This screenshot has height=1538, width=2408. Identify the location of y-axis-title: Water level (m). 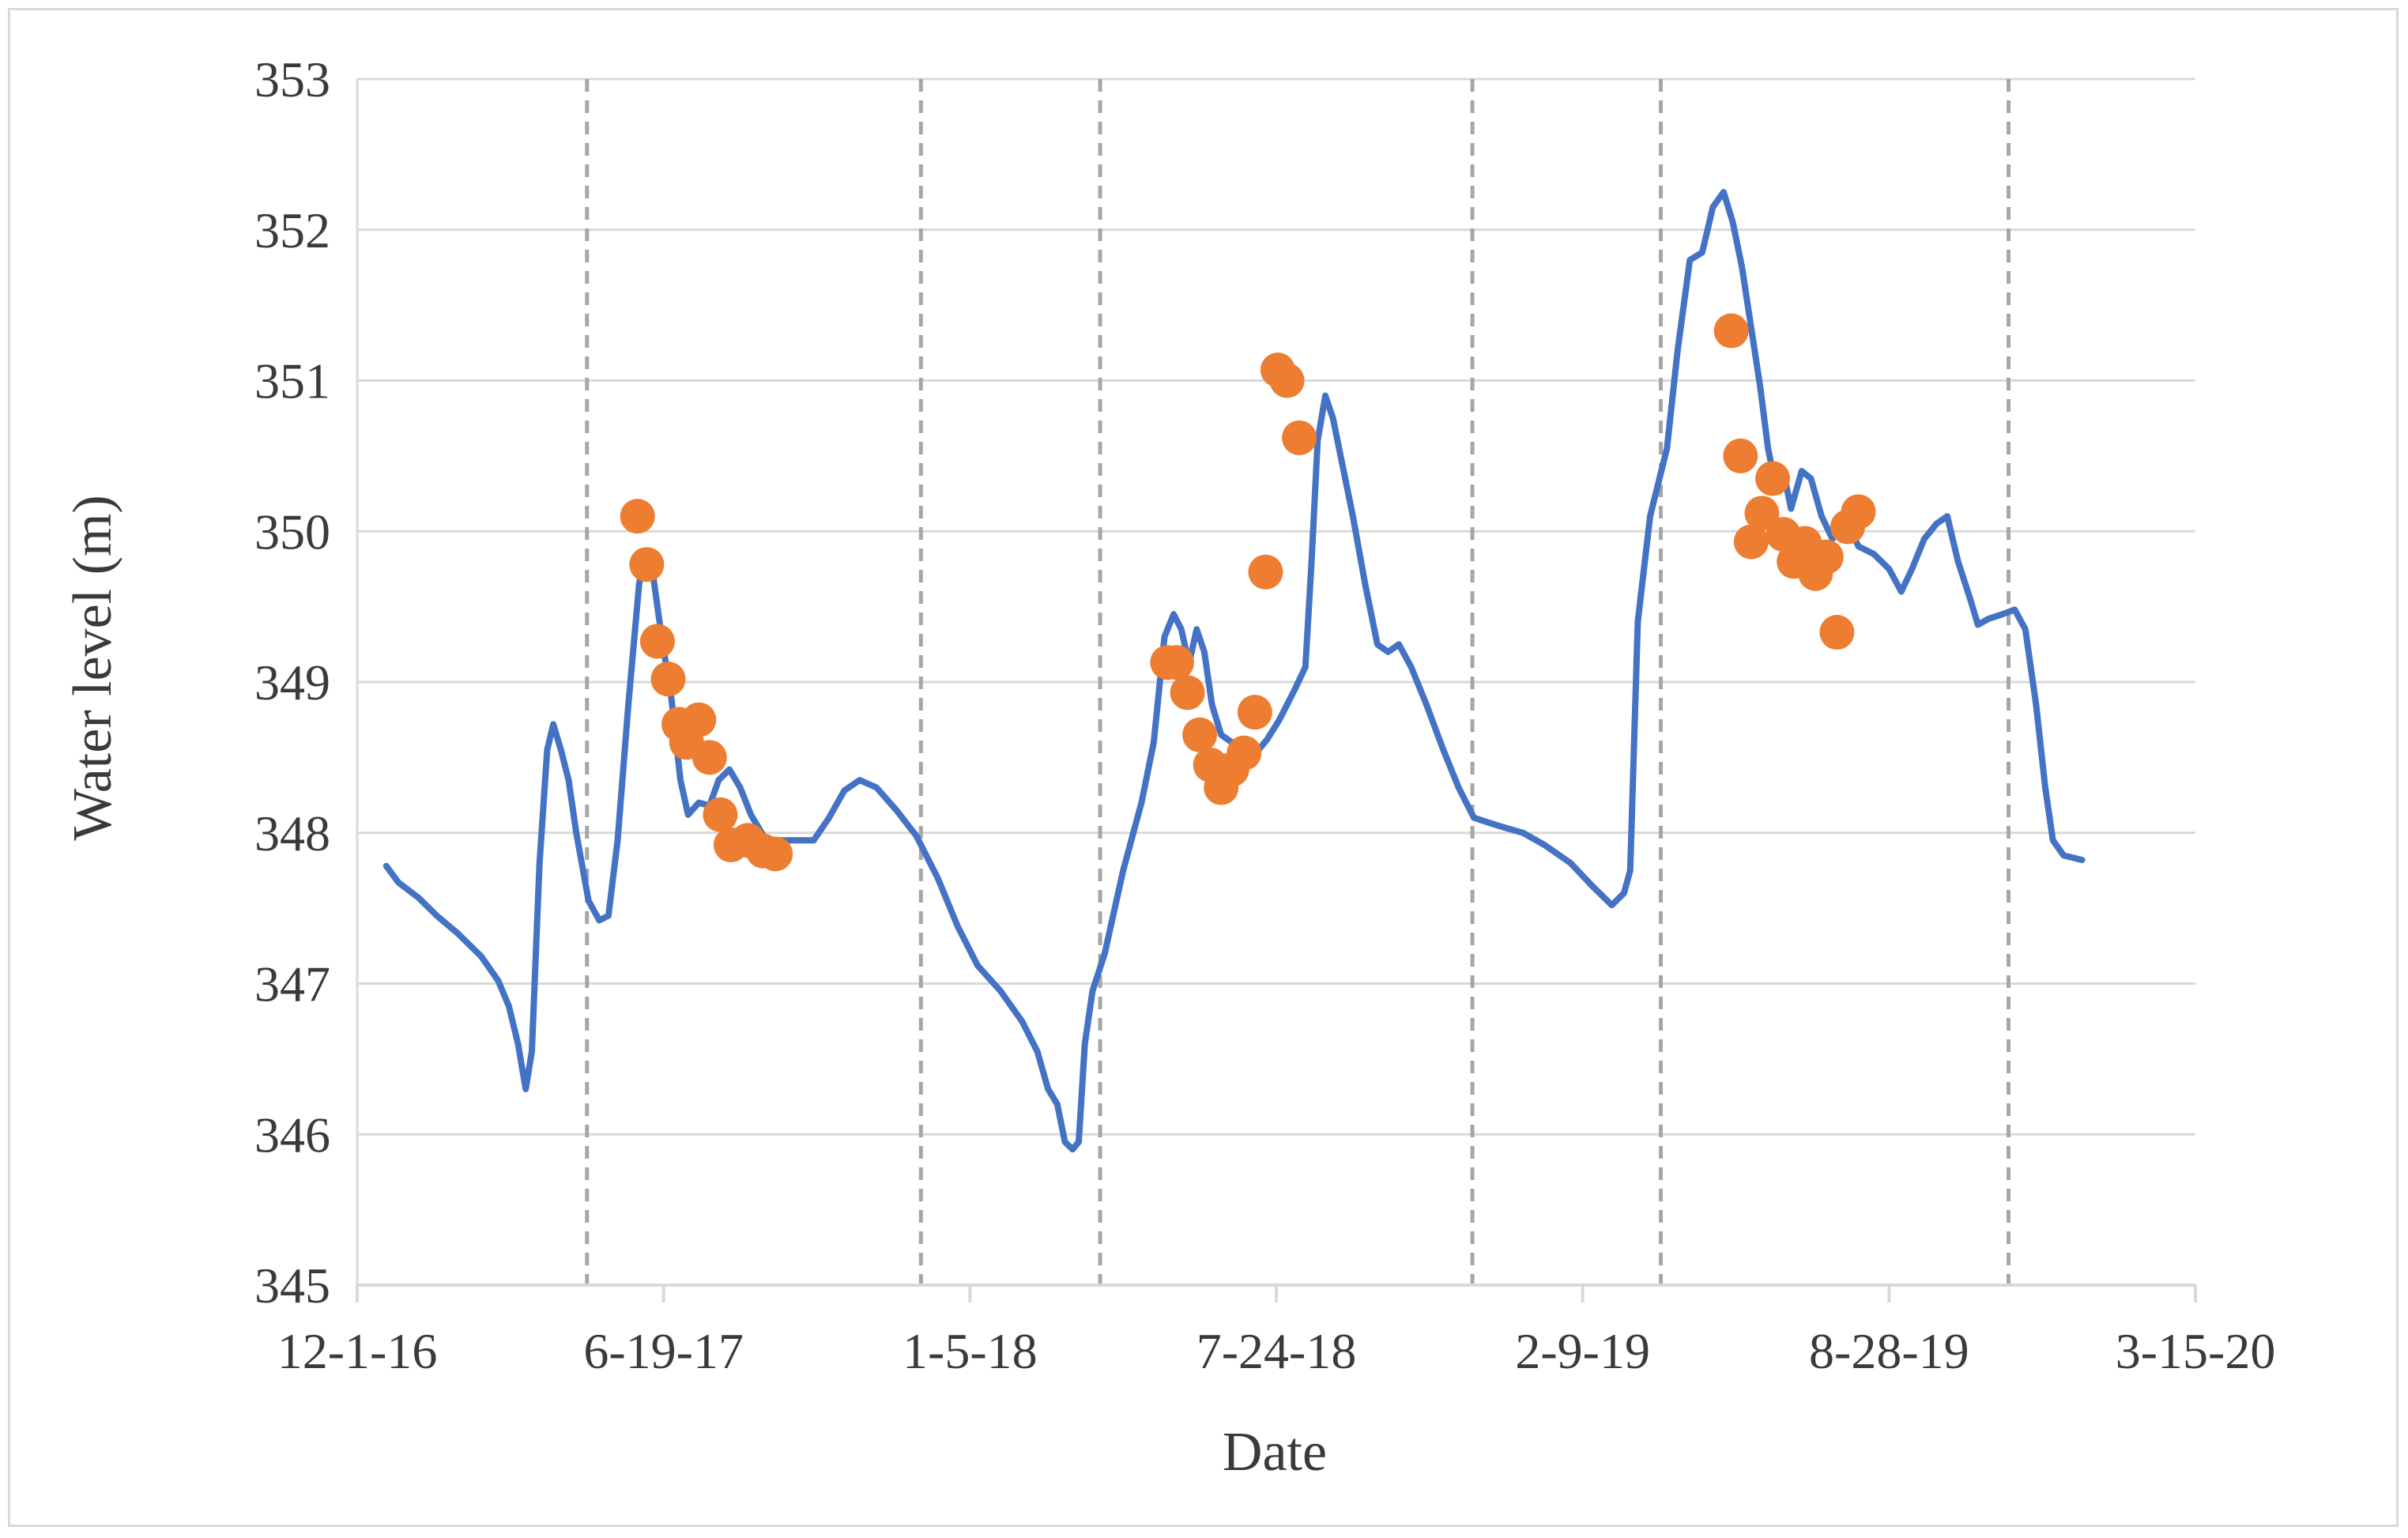
(93, 667).